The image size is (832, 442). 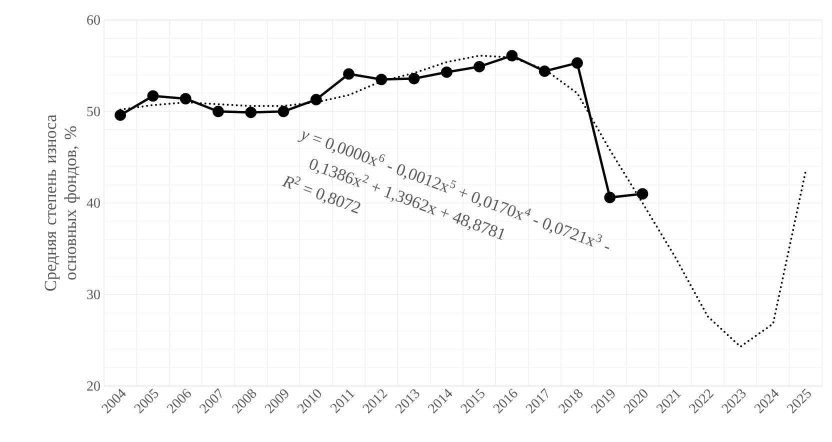 I want to click on y-axis-title: Средняя степень износа основных фондов, %, so click(x=62, y=202).